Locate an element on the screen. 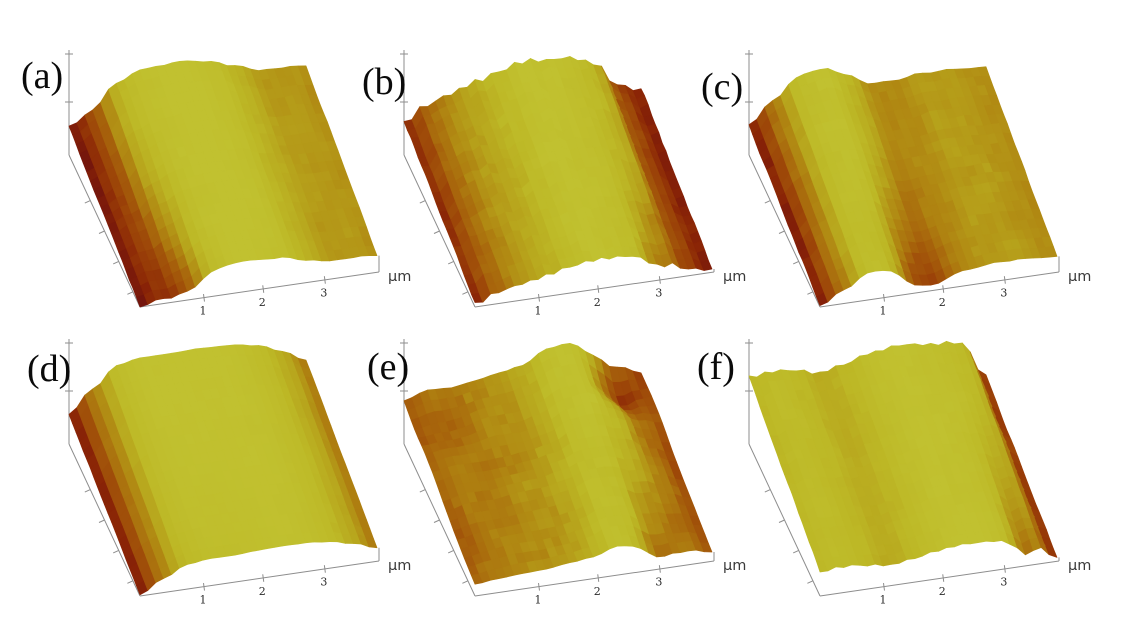 Image resolution: width=1135 pixels, height=627 pixels. panel-f-plot: 1 2 3 µm (f) is located at coordinates (894, 473).